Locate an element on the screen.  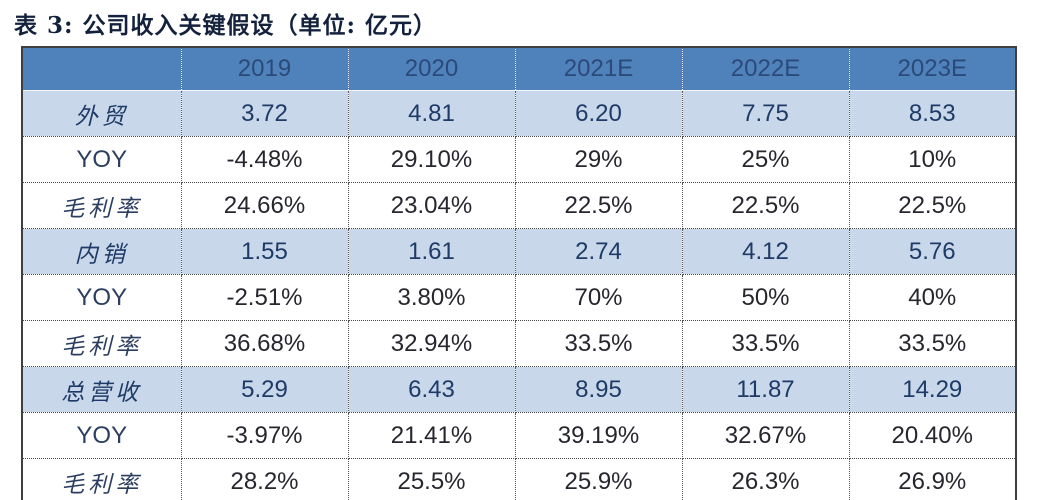
value-cell: 39.19% is located at coordinates (599, 435).